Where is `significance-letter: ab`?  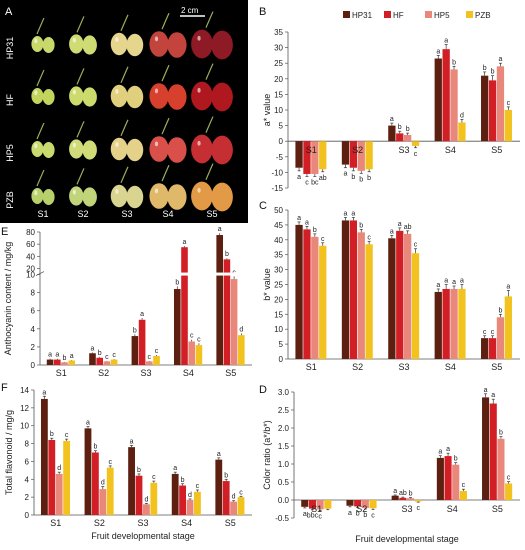
significance-letter: ab is located at coordinates (408, 227).